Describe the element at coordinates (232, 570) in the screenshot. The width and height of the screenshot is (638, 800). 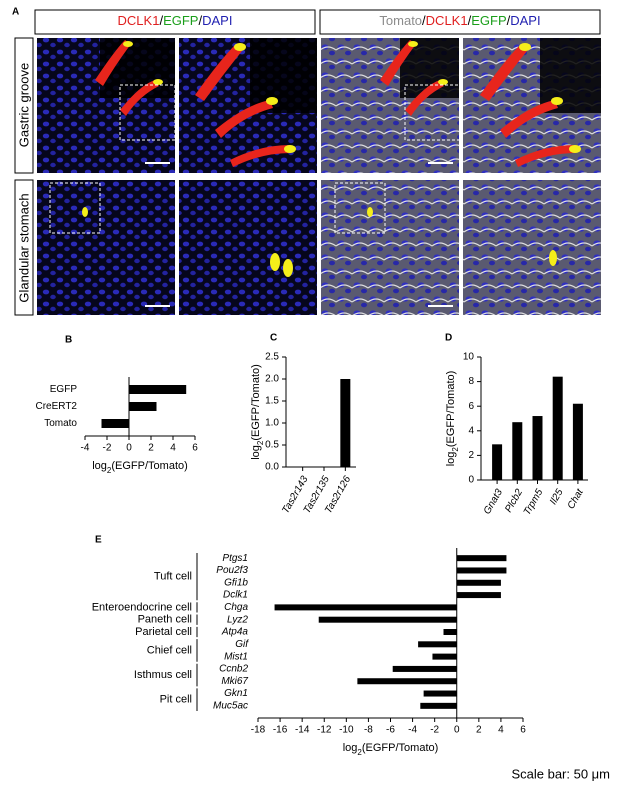
I see `category-label: Pou2f3` at that location.